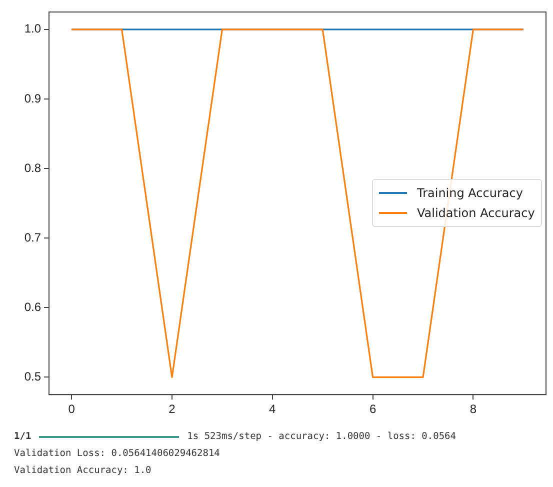 Image resolution: width=553 pixels, height=487 pixels. Describe the element at coordinates (372, 409) in the screenshot. I see `x-tick-label: 6` at that location.